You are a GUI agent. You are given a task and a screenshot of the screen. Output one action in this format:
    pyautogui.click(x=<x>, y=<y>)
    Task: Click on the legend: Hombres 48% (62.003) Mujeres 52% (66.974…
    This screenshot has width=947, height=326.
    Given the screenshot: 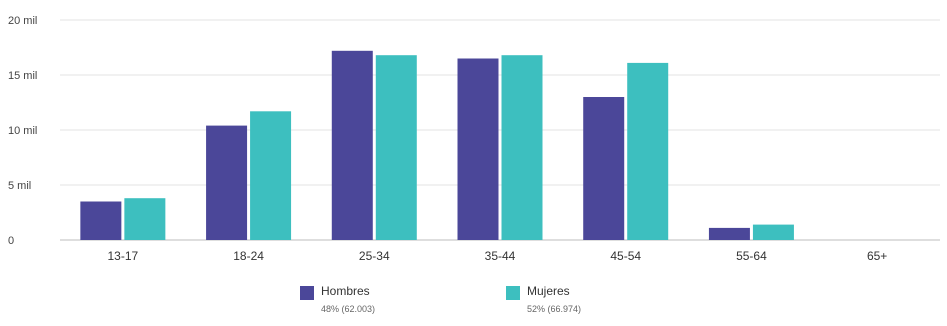 What is the action you would take?
    pyautogui.click(x=470, y=302)
    